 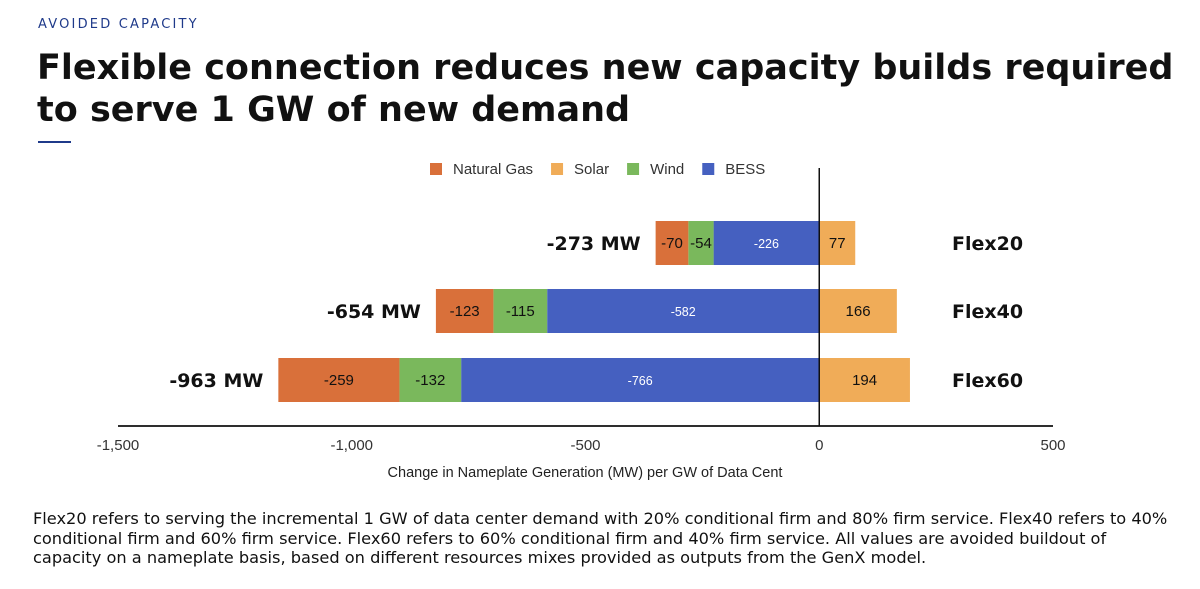 What do you see at coordinates (819, 445) in the screenshot?
I see `x-tick-label: 0` at bounding box center [819, 445].